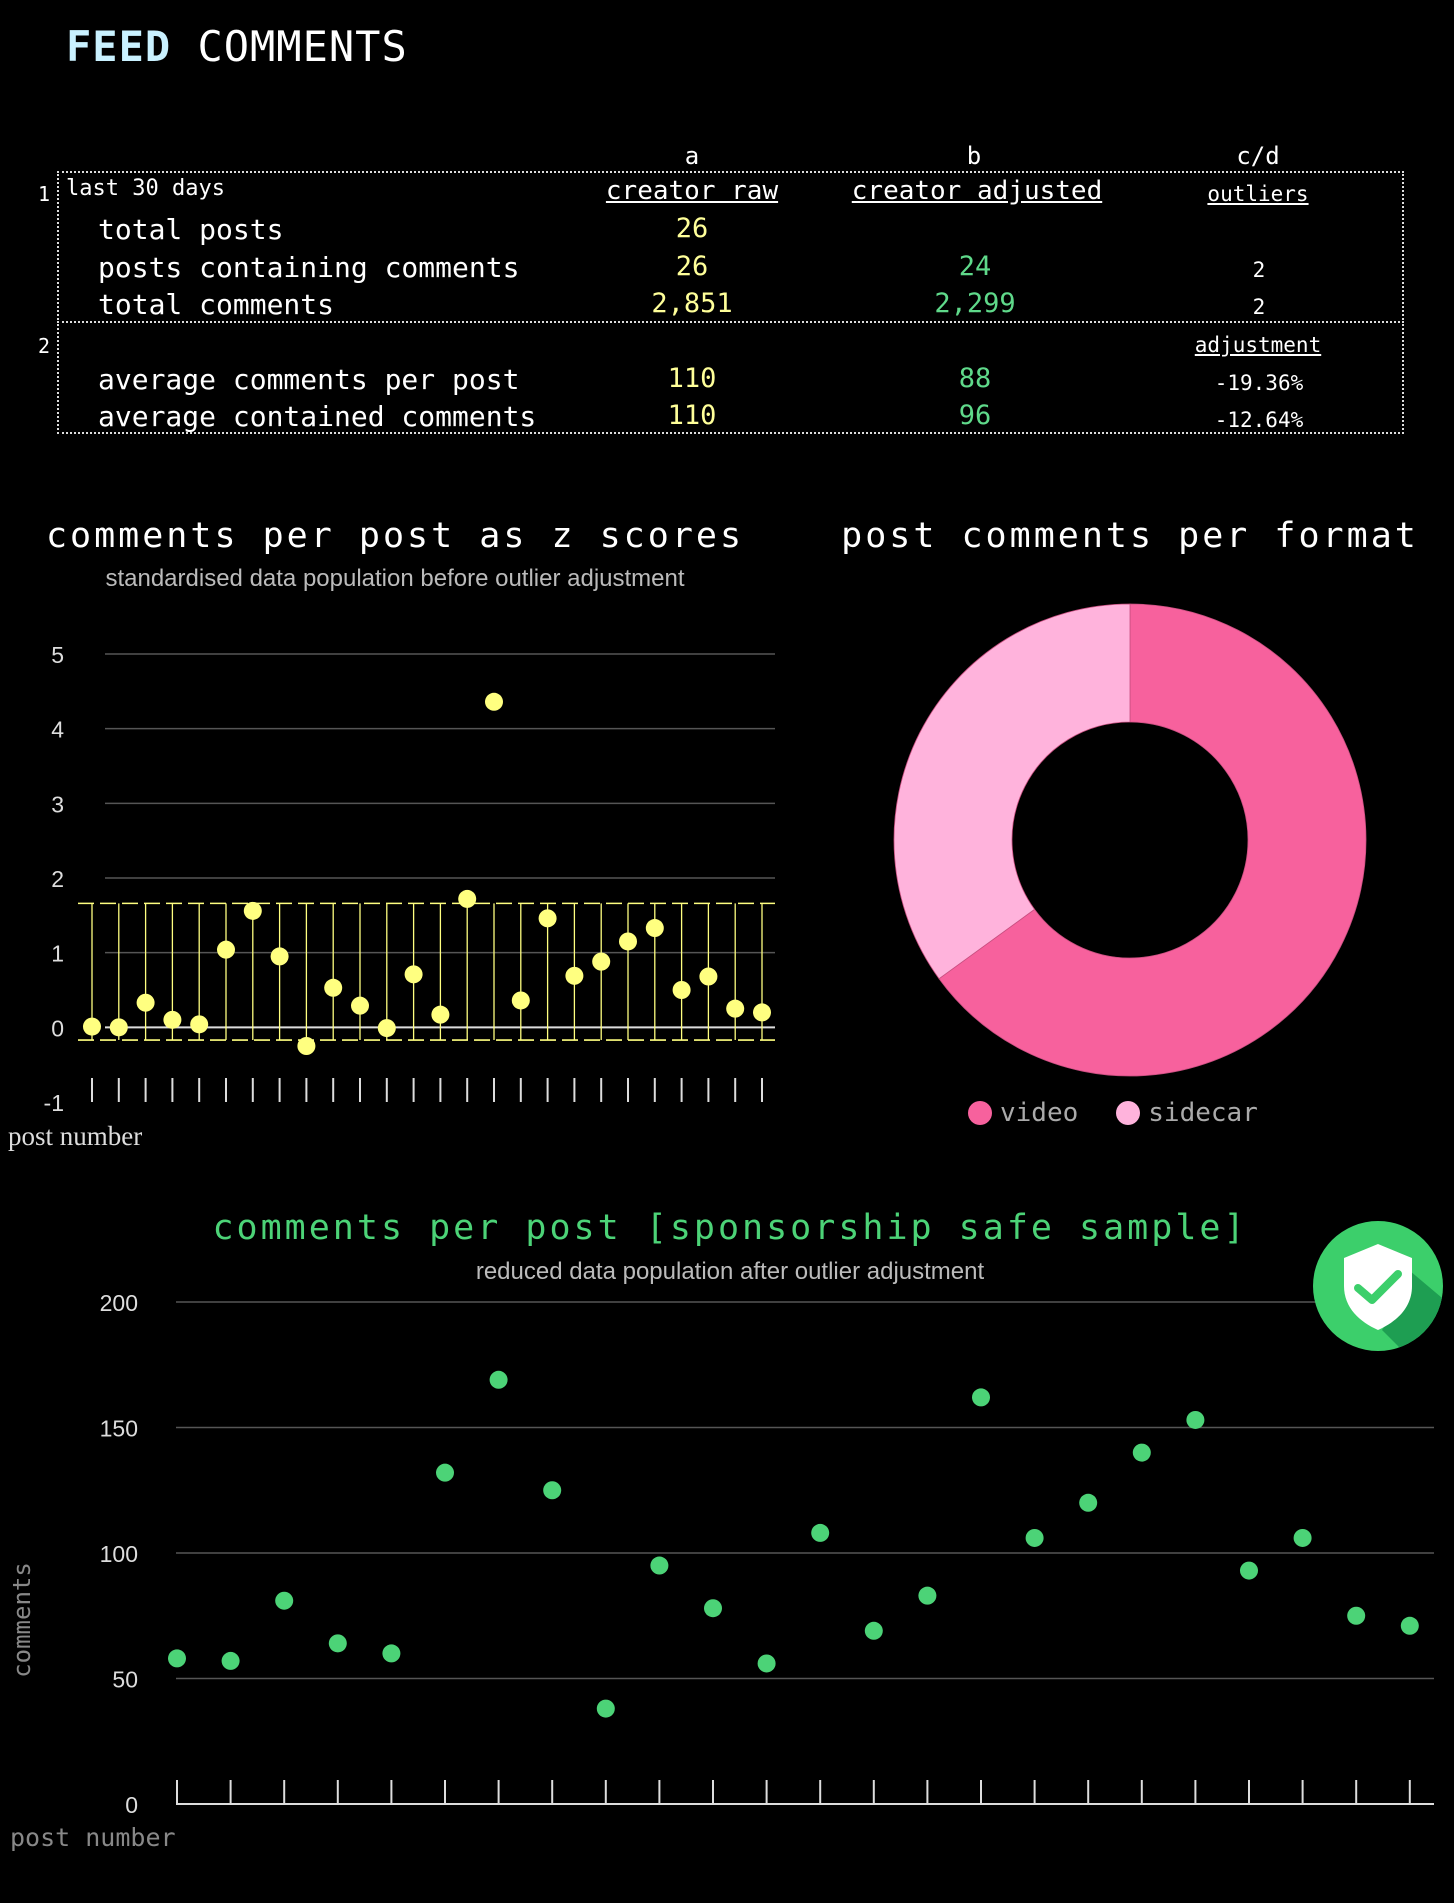  What do you see at coordinates (977, 191) in the screenshot?
I see `col-label-creator-adjusted: creator adjusted` at bounding box center [977, 191].